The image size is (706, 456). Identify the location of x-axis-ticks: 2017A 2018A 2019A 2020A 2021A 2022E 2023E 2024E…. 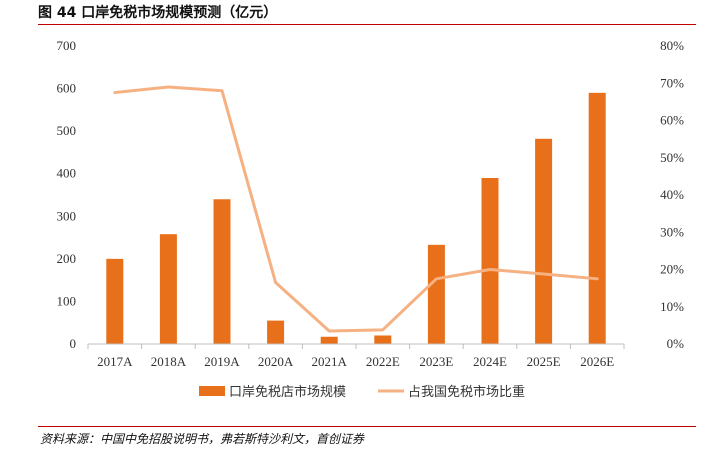
(356, 356).